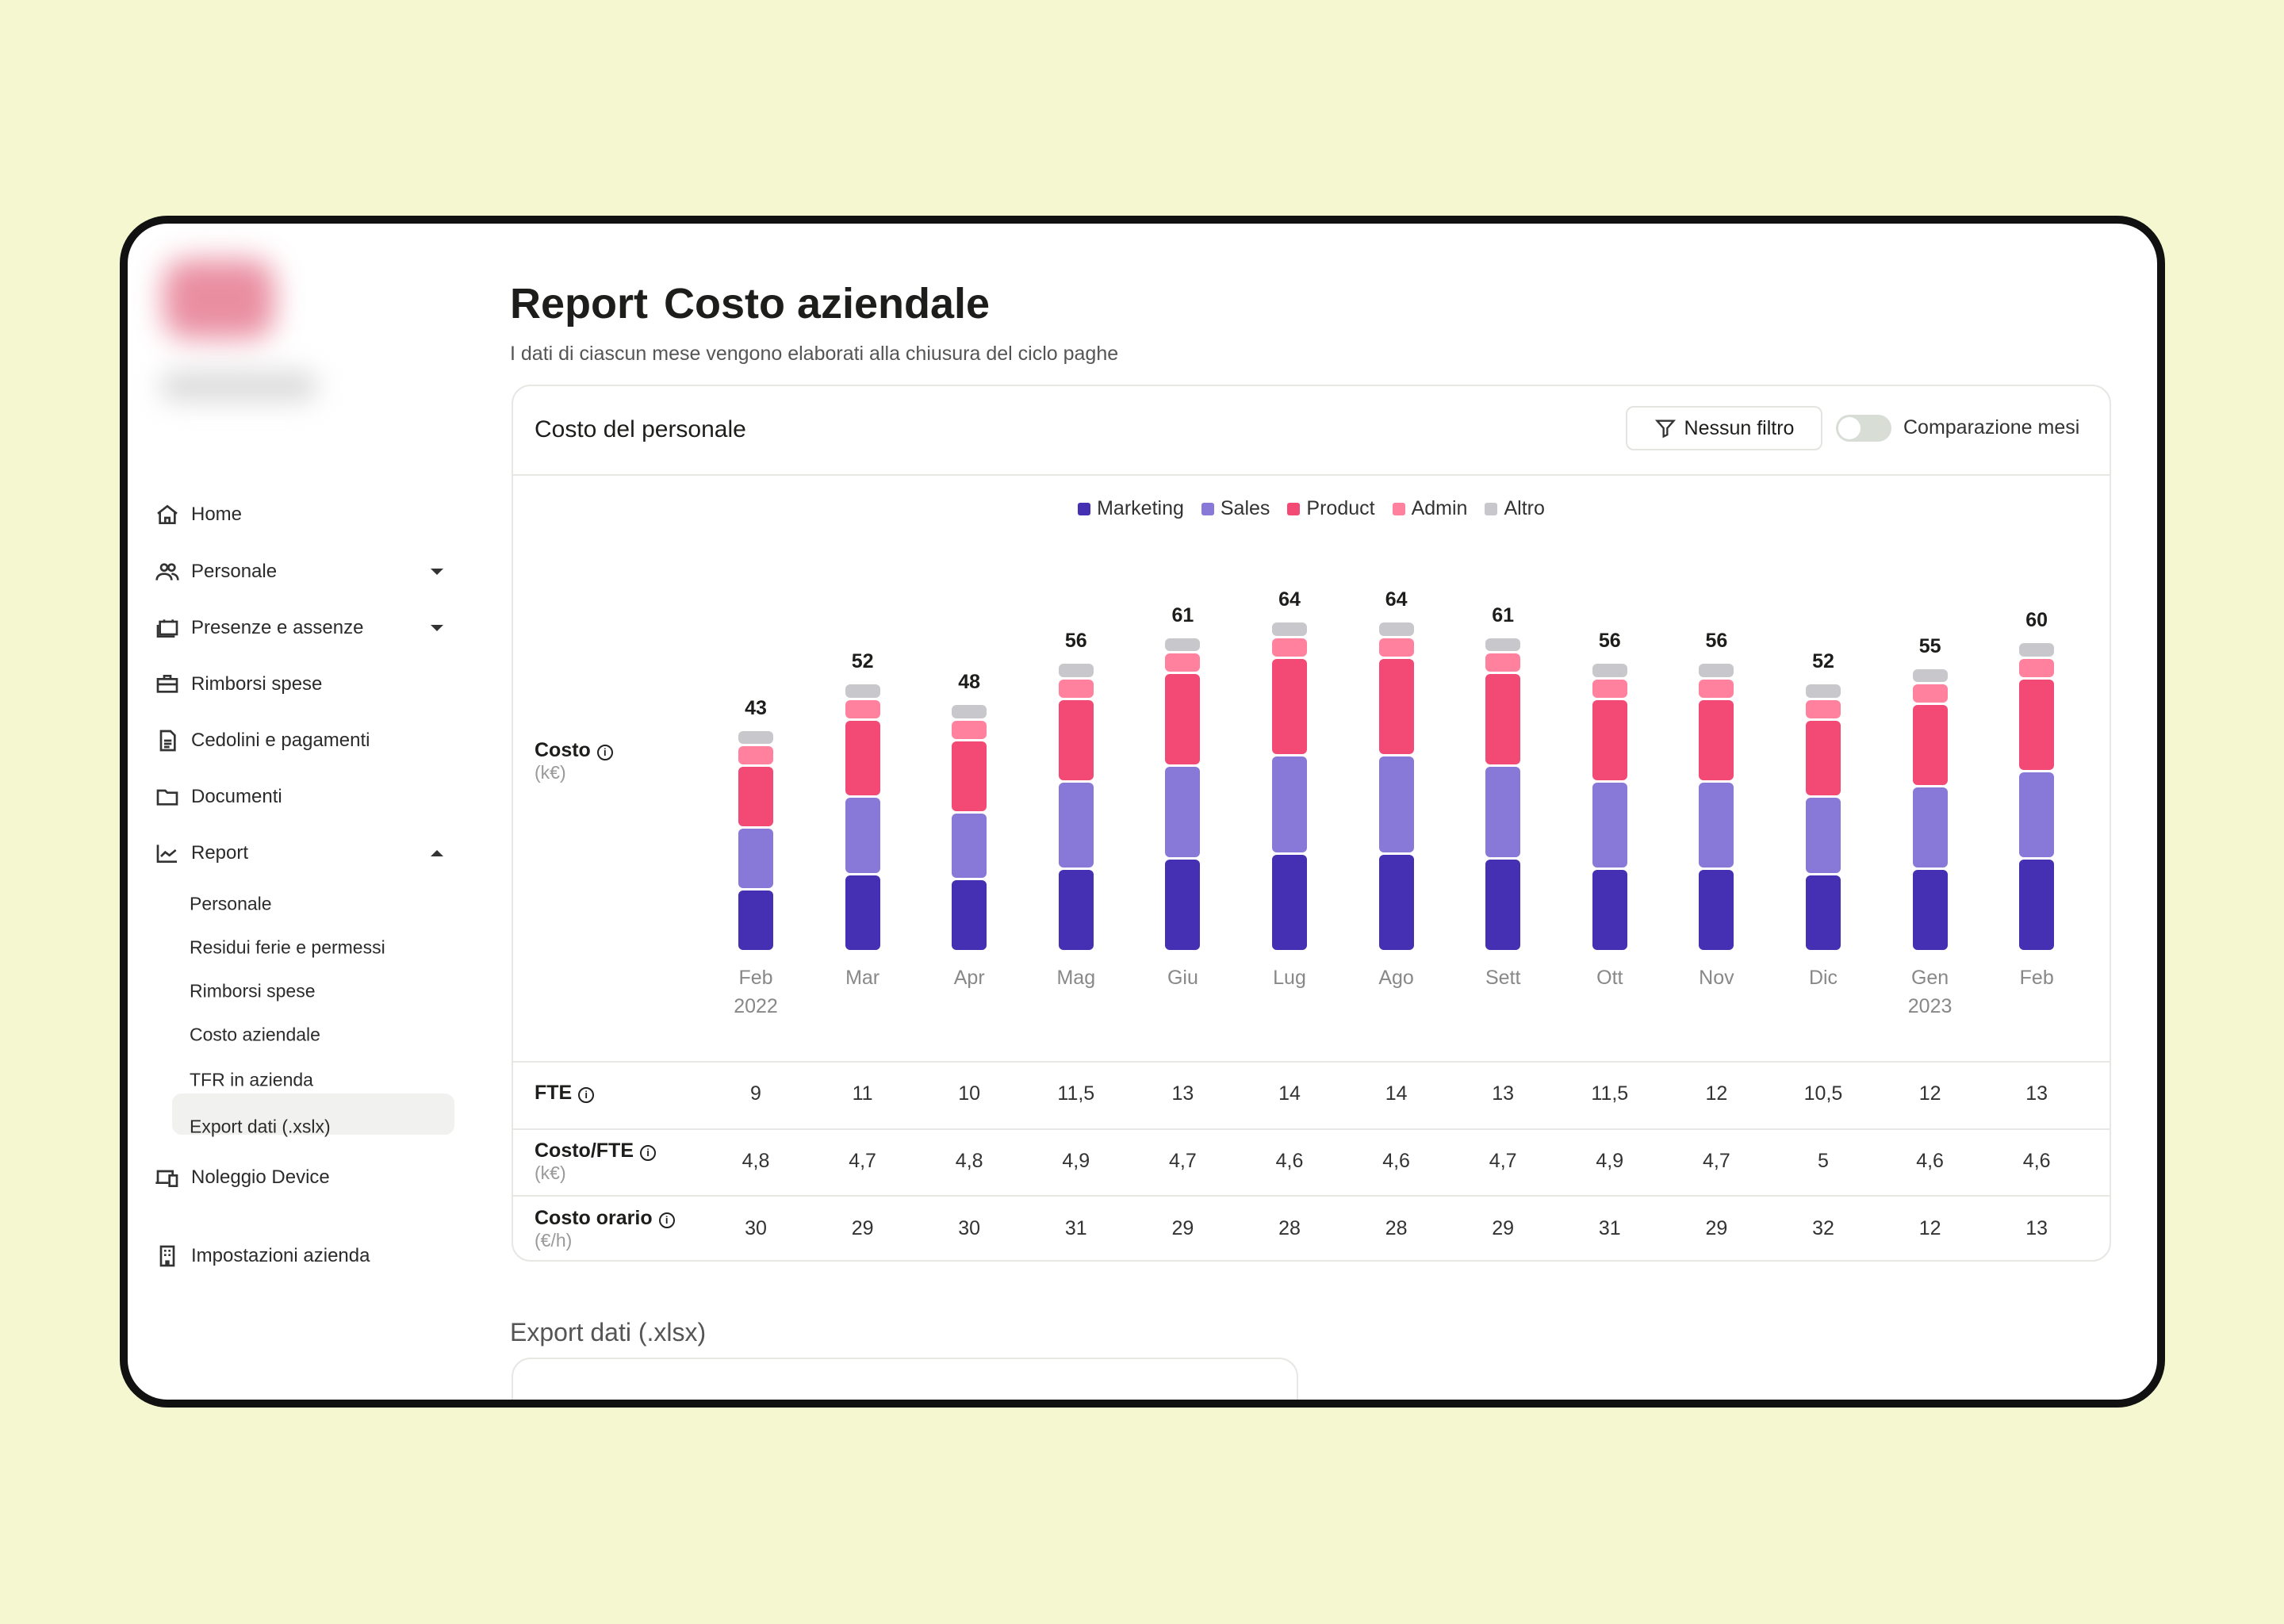  What do you see at coordinates (262, 1256) in the screenshot?
I see `sidebar-item-impostazioni: Impostazioni azienda` at bounding box center [262, 1256].